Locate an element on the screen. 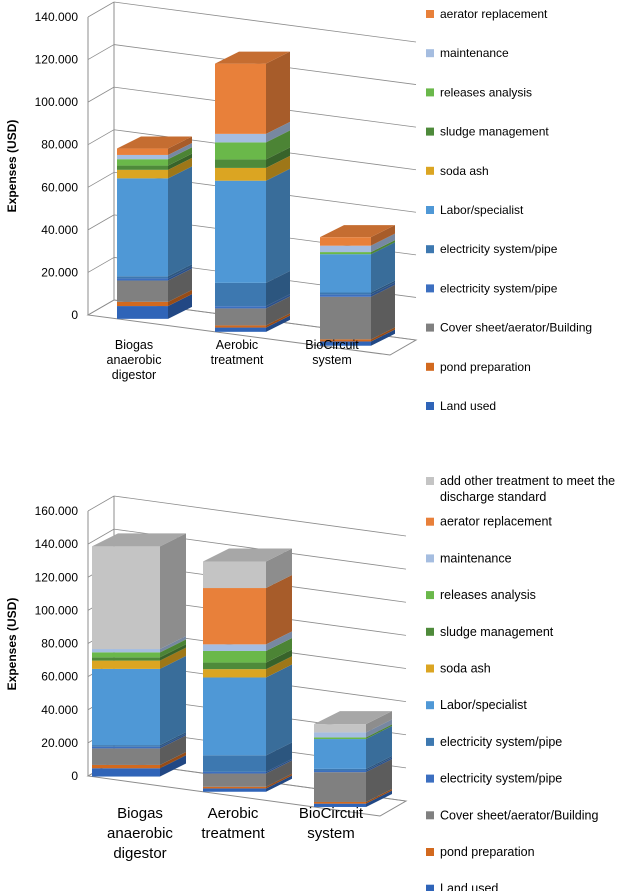 Image resolution: width=642 pixels, height=896 pixels. bar-biogas-anaerobic-digestor-sludge-management-front is located at coordinates (142, 167).